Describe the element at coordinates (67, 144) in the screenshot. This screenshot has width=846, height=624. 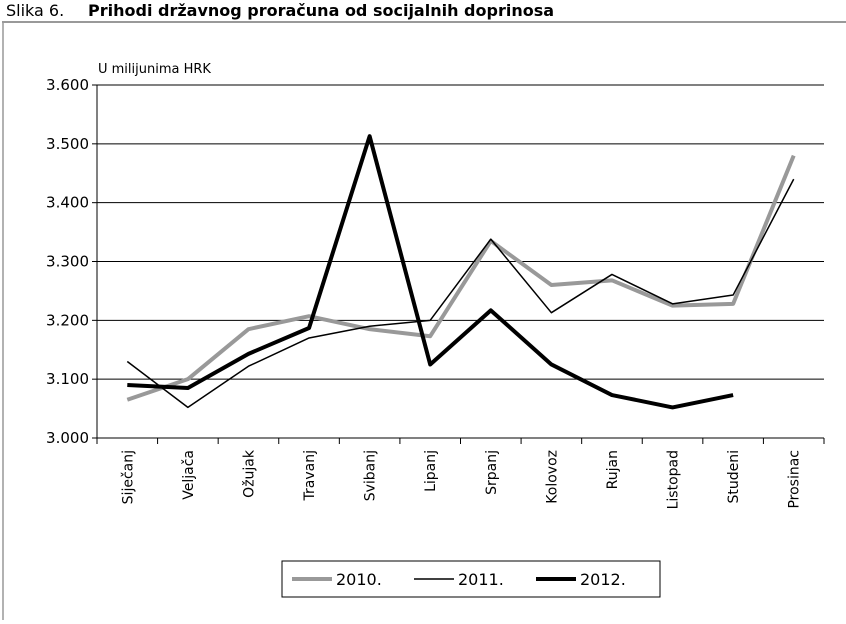
I see `y-tick-label: 3.500` at that location.